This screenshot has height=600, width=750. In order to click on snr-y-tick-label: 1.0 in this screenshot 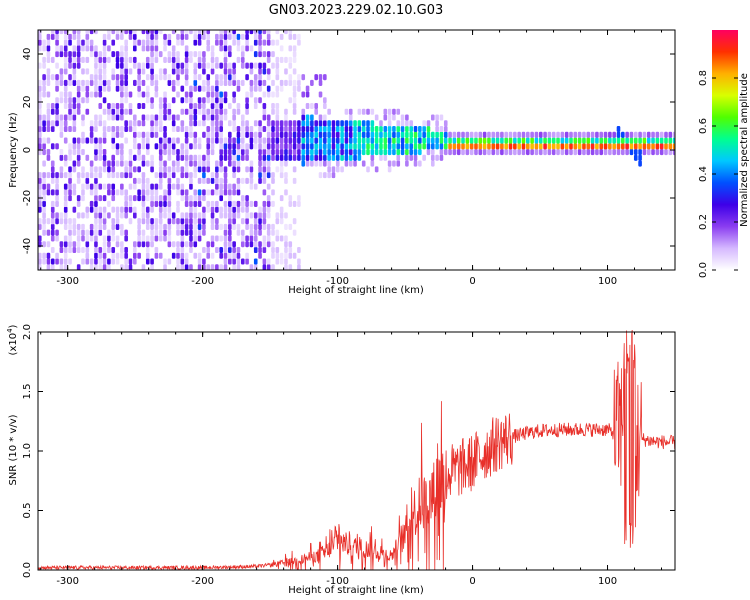, I will do `click(27, 451)`.